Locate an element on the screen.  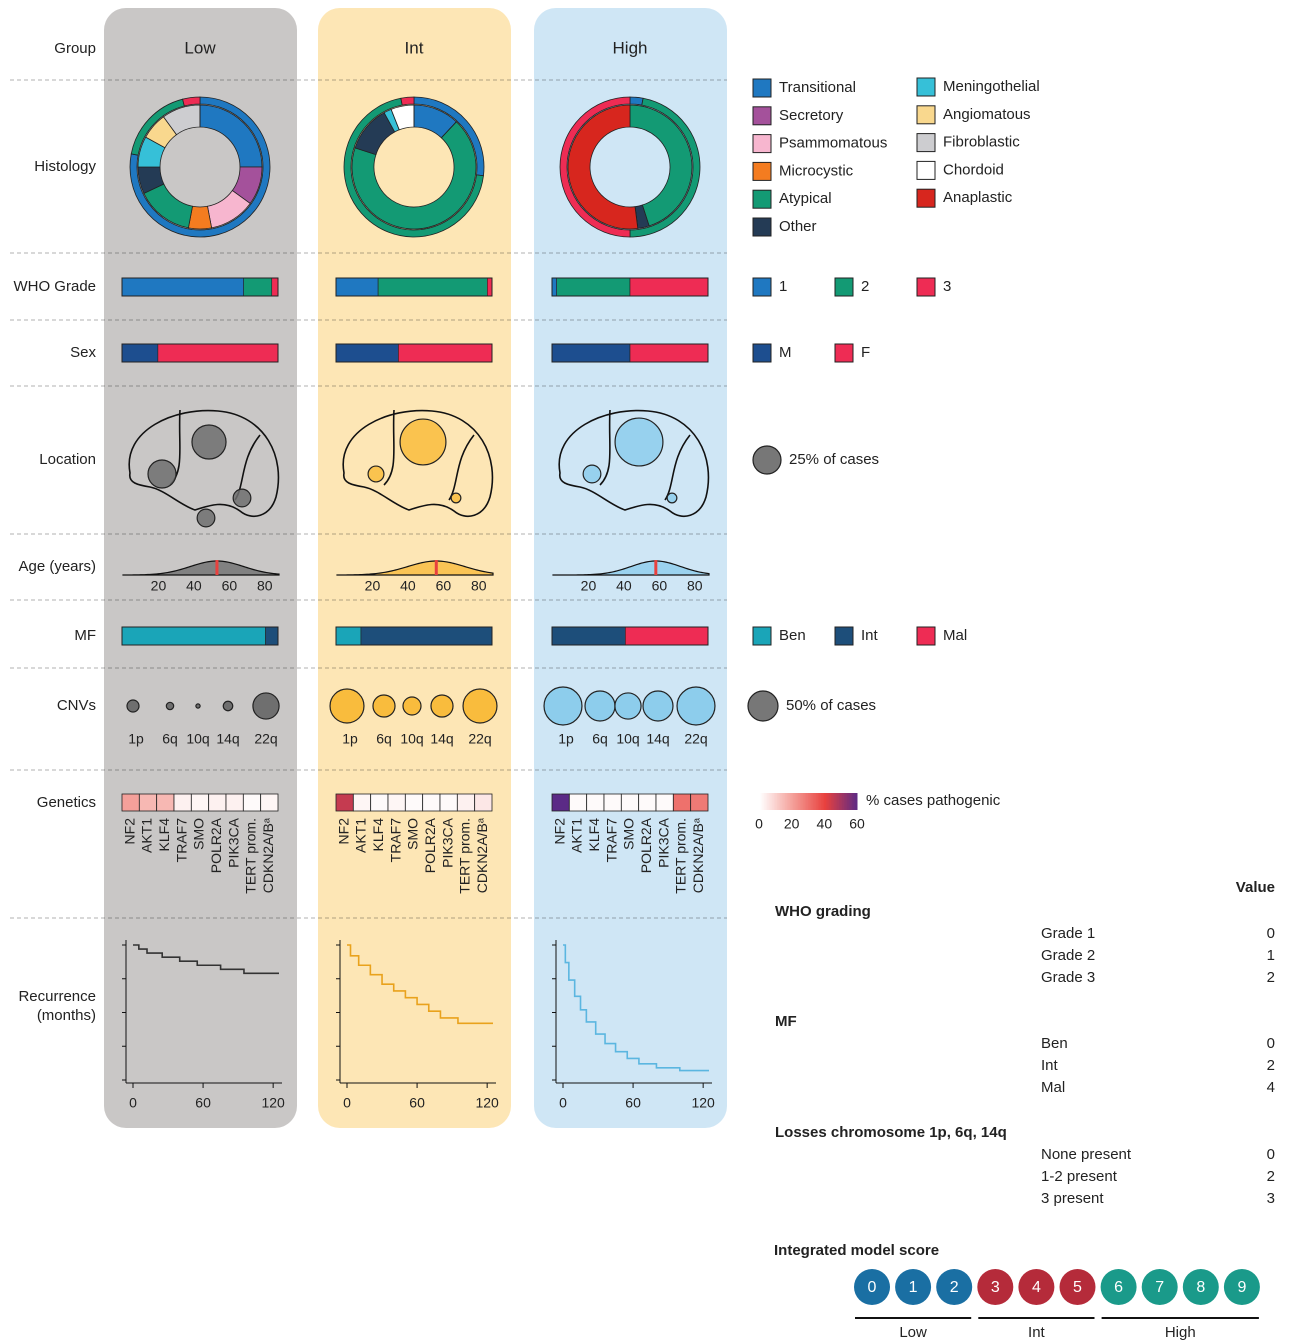
who-legend-label: 3 is located at coordinates (947, 286).